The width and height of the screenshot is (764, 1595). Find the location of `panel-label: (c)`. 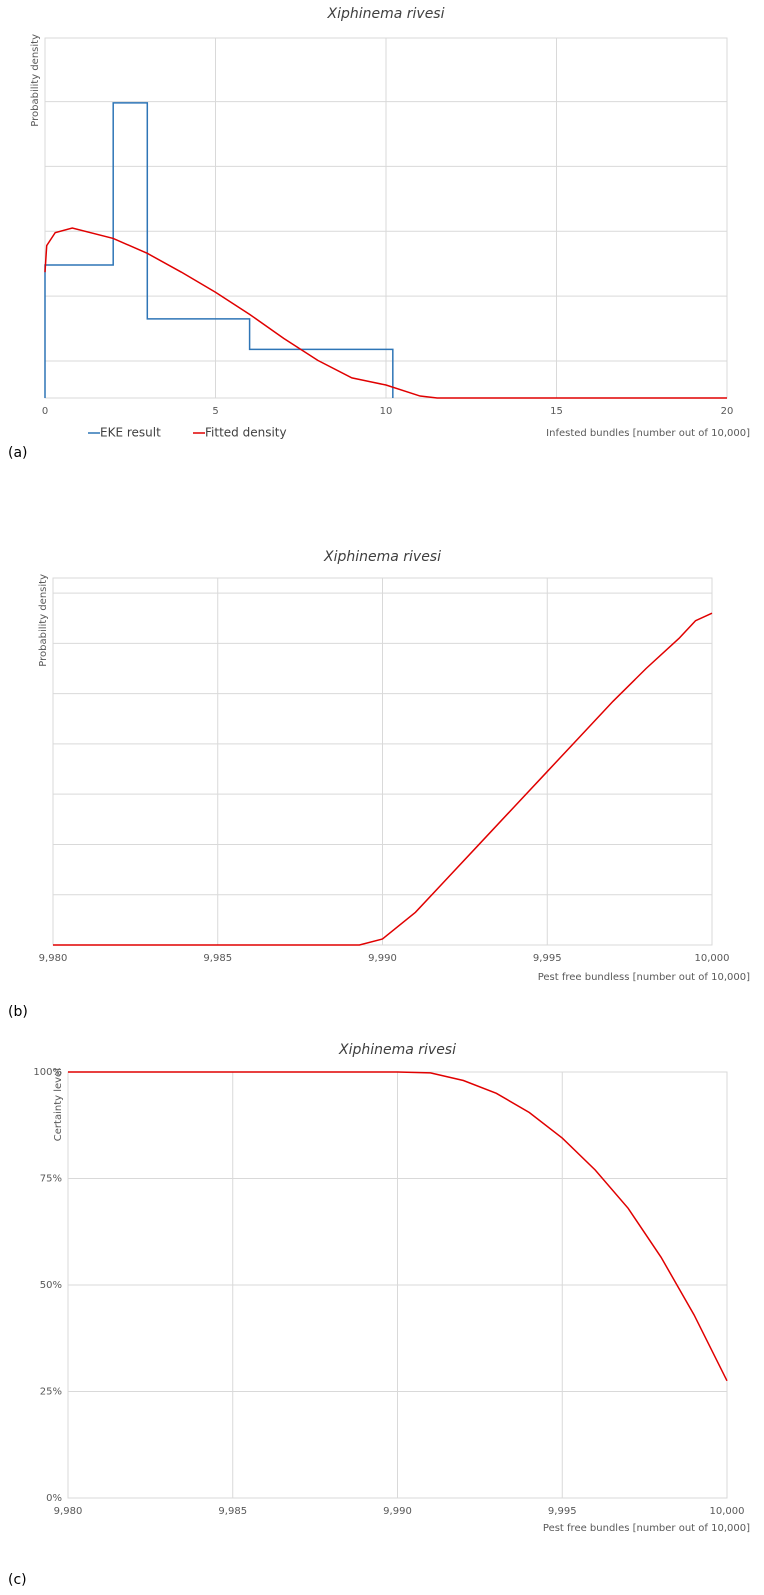

panel-label: (c) is located at coordinates (17, 1580).